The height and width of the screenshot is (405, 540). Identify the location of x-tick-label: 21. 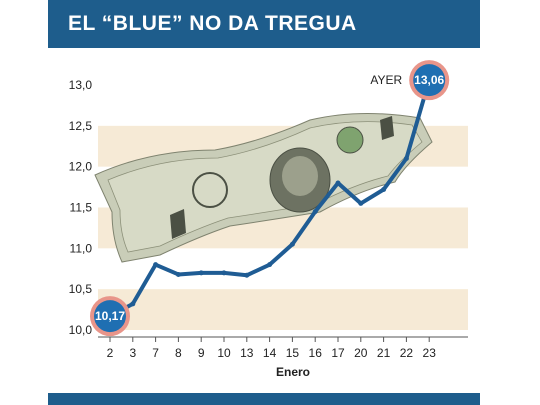
(384, 353).